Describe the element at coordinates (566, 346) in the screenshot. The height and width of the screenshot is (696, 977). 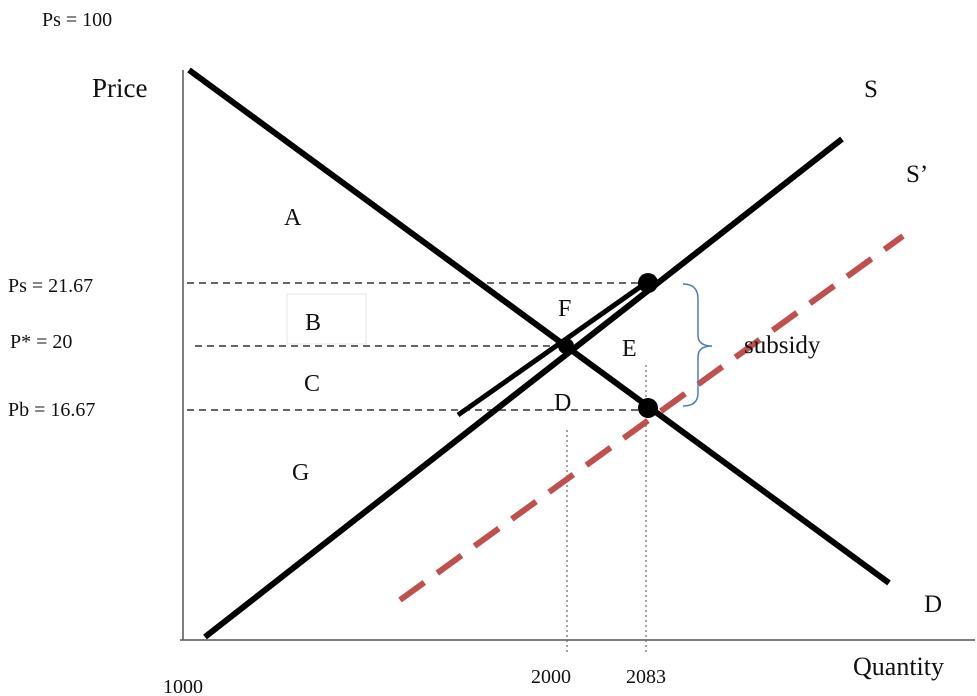
I see `equilibrium-dot` at that location.